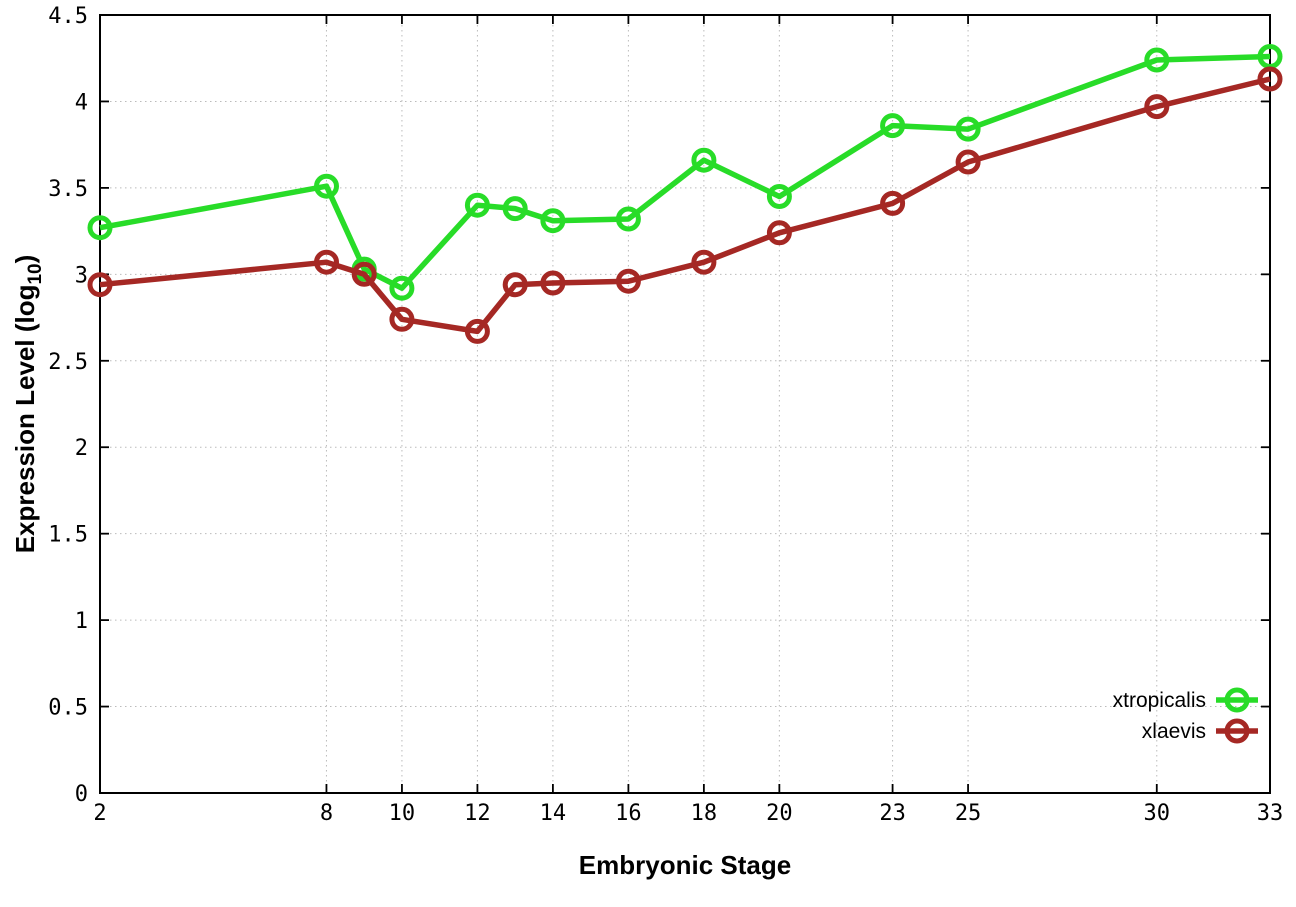 The width and height of the screenshot is (1296, 907). I want to click on x-axis-title: Embryonic Stage, so click(685, 865).